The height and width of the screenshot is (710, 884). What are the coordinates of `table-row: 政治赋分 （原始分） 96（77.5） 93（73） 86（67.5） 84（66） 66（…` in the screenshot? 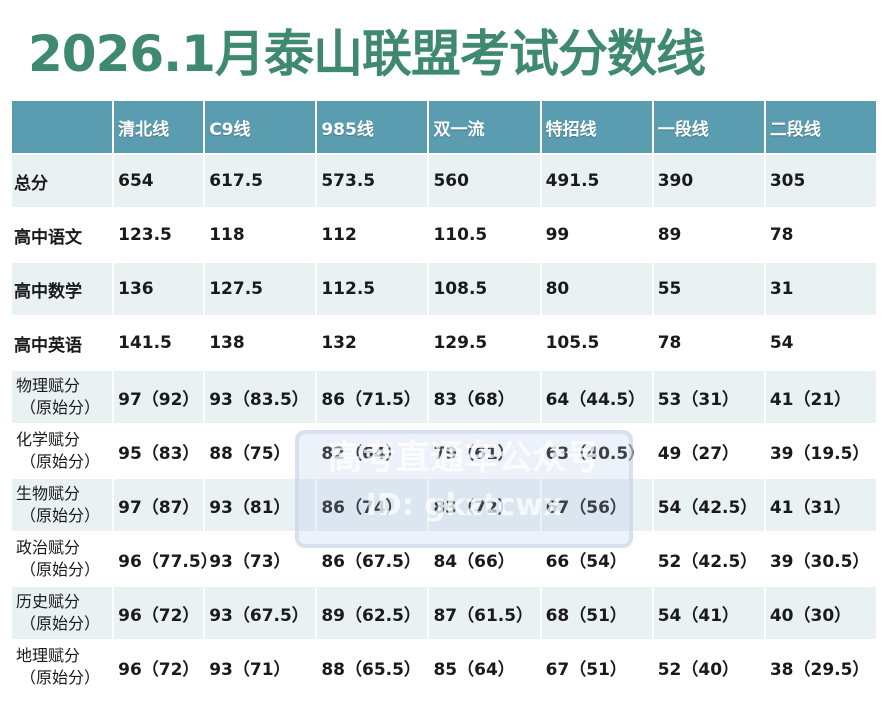 It's located at (444, 560).